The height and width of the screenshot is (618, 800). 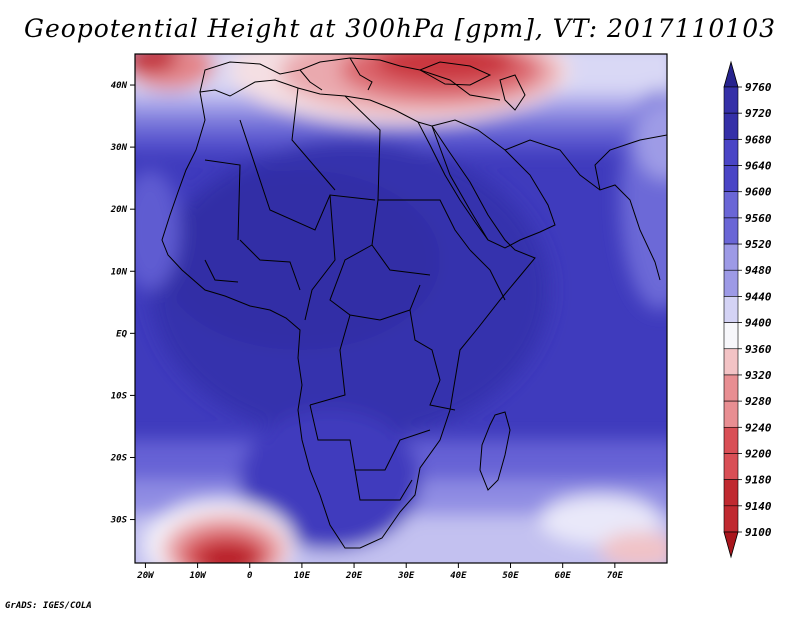 What do you see at coordinates (758, 323) in the screenshot?
I see `colorbar-label: 9400` at bounding box center [758, 323].